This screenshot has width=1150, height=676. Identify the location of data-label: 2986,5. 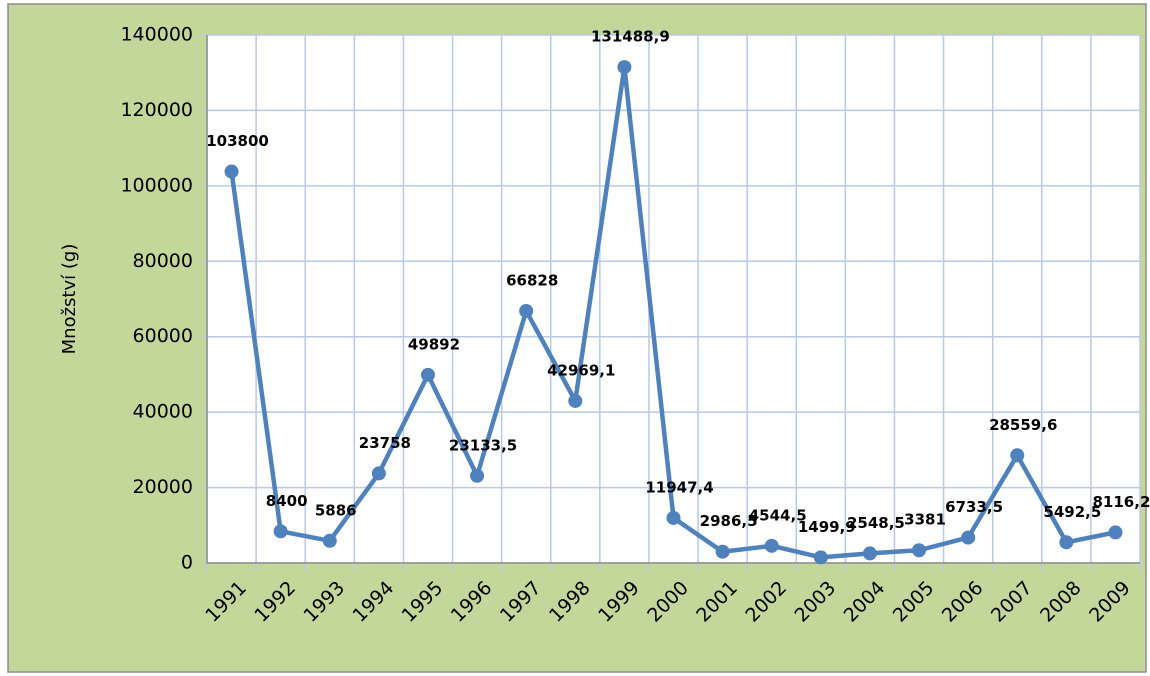
(729, 521).